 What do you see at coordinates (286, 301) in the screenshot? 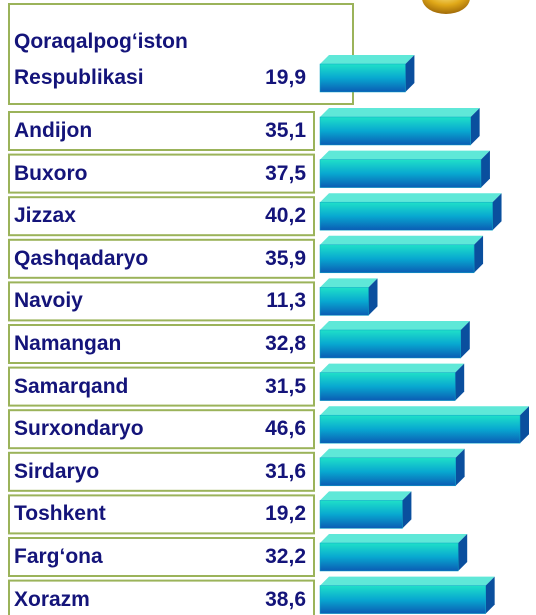
I see `value-label: 11,3` at bounding box center [286, 301].